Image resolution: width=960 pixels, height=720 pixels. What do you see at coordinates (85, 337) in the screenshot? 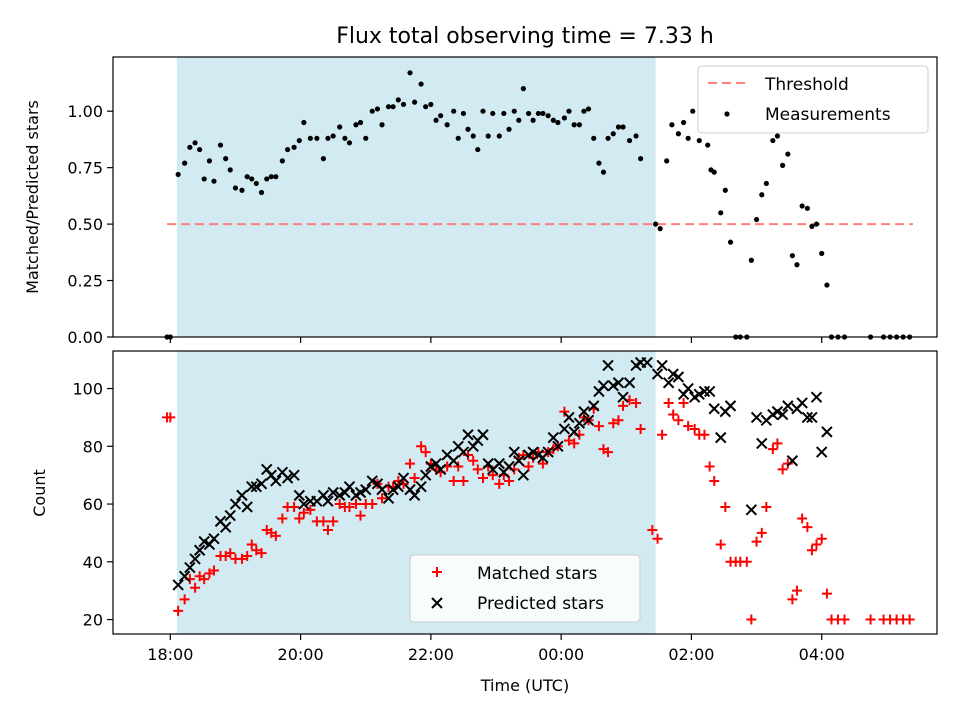
I see `top-y-tick-label: 0.00` at bounding box center [85, 337].